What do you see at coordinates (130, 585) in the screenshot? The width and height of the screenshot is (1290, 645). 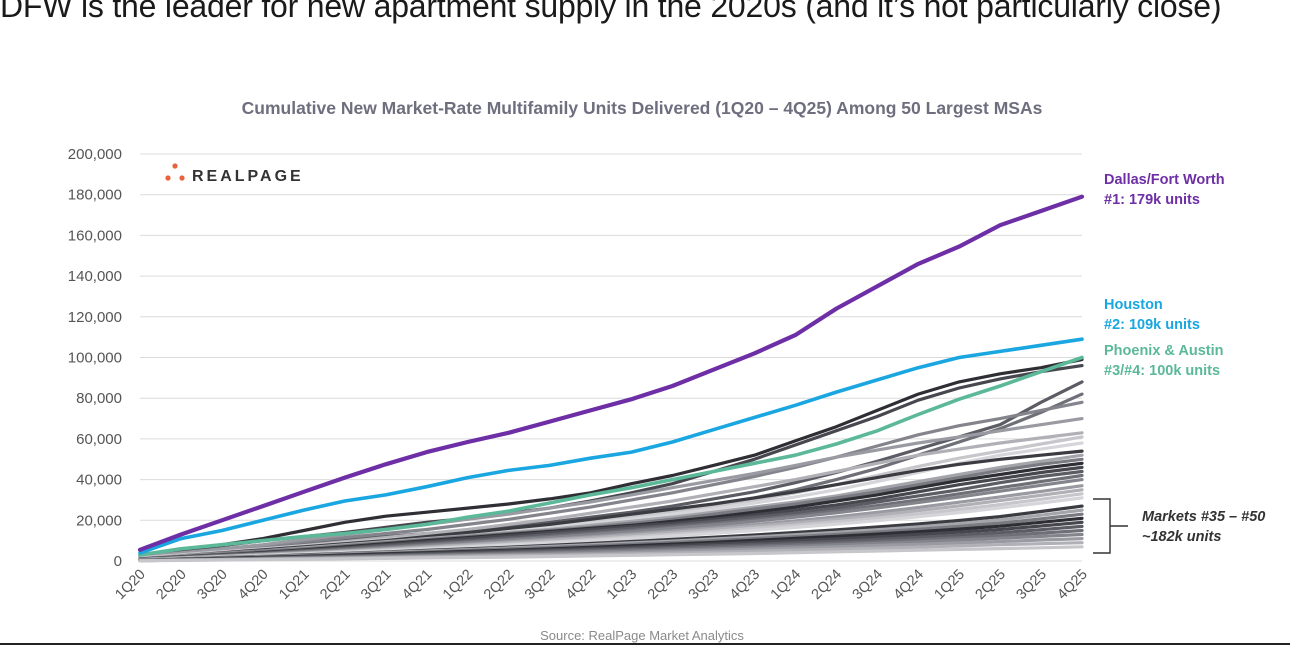 I see `x-tick-label: 1Q20` at bounding box center [130, 585].